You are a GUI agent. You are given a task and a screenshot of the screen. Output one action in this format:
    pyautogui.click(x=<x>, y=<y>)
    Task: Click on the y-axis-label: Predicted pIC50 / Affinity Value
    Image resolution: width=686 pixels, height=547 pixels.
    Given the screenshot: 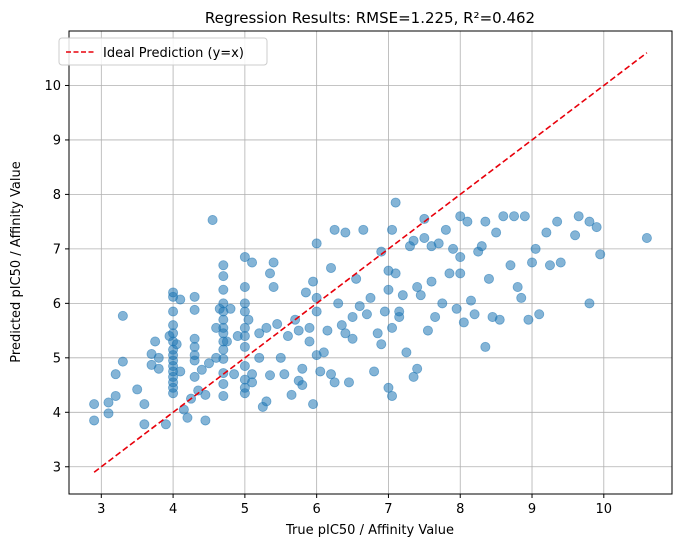 What is the action you would take?
    pyautogui.click(x=16, y=261)
    